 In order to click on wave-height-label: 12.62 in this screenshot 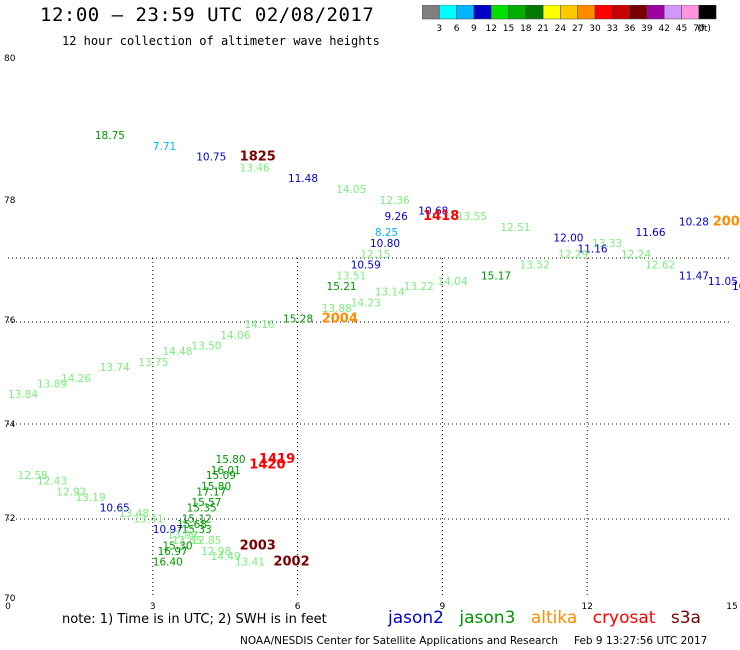, I will do `click(660, 266)`.